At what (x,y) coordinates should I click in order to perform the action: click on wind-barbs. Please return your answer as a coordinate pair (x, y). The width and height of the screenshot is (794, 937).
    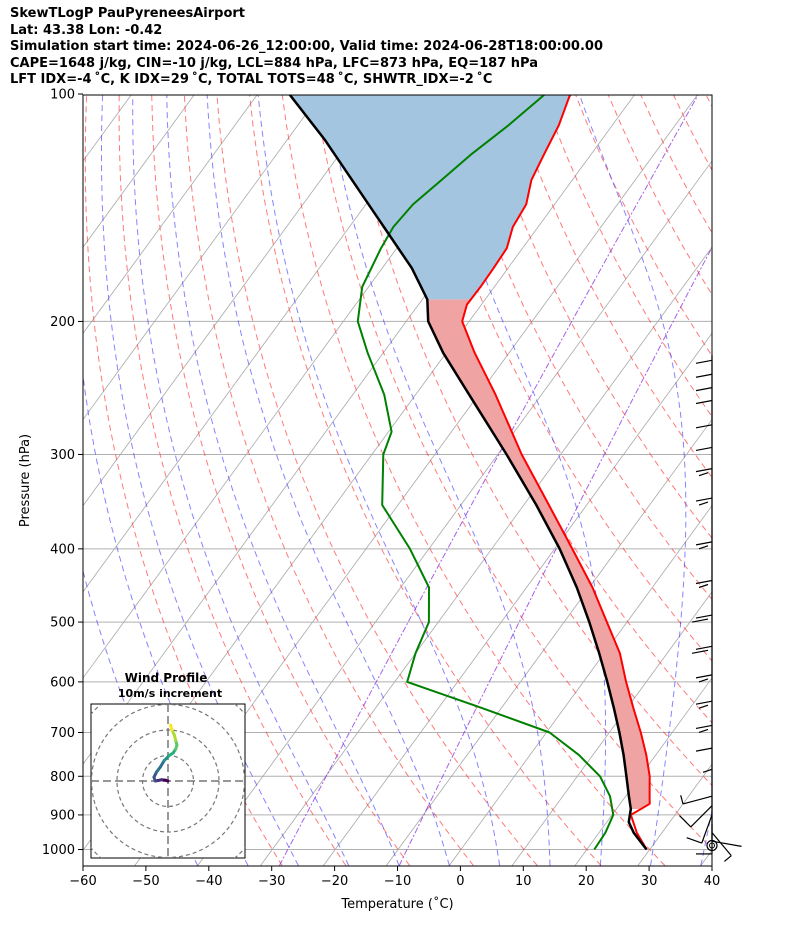
    Looking at the image, I should click on (710, 608).